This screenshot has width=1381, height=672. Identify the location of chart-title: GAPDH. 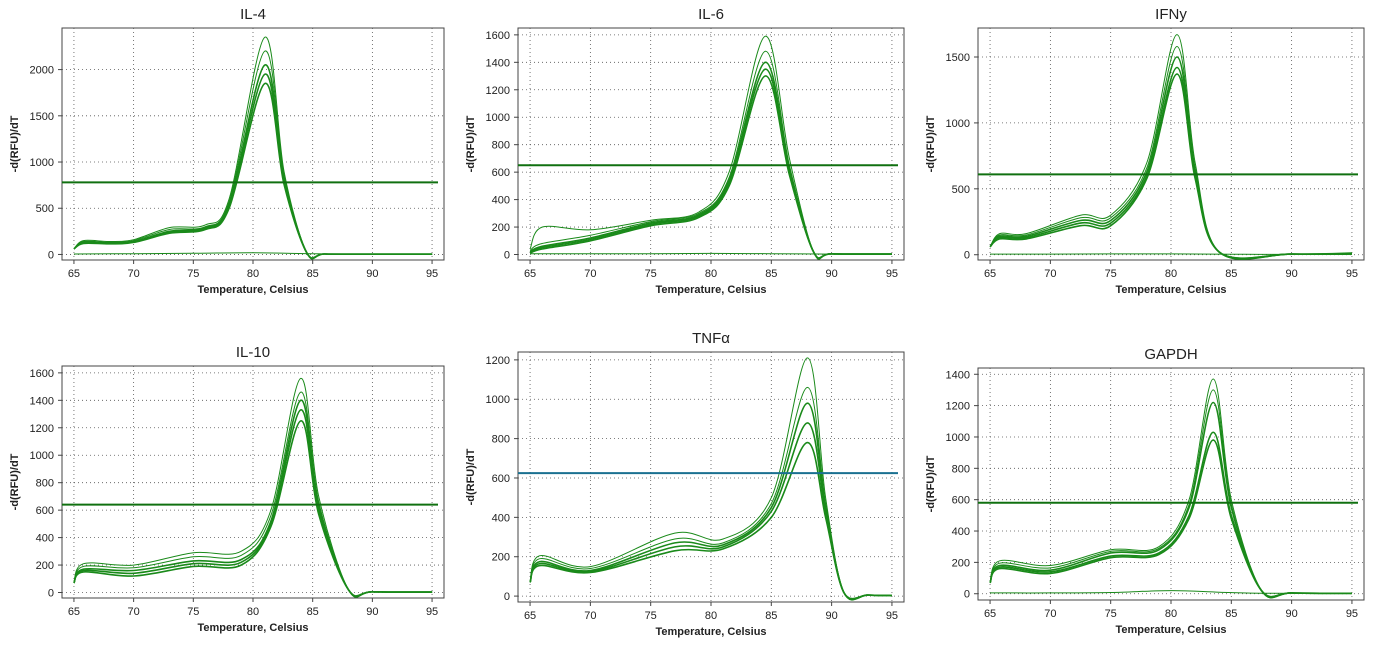
(1170, 354).